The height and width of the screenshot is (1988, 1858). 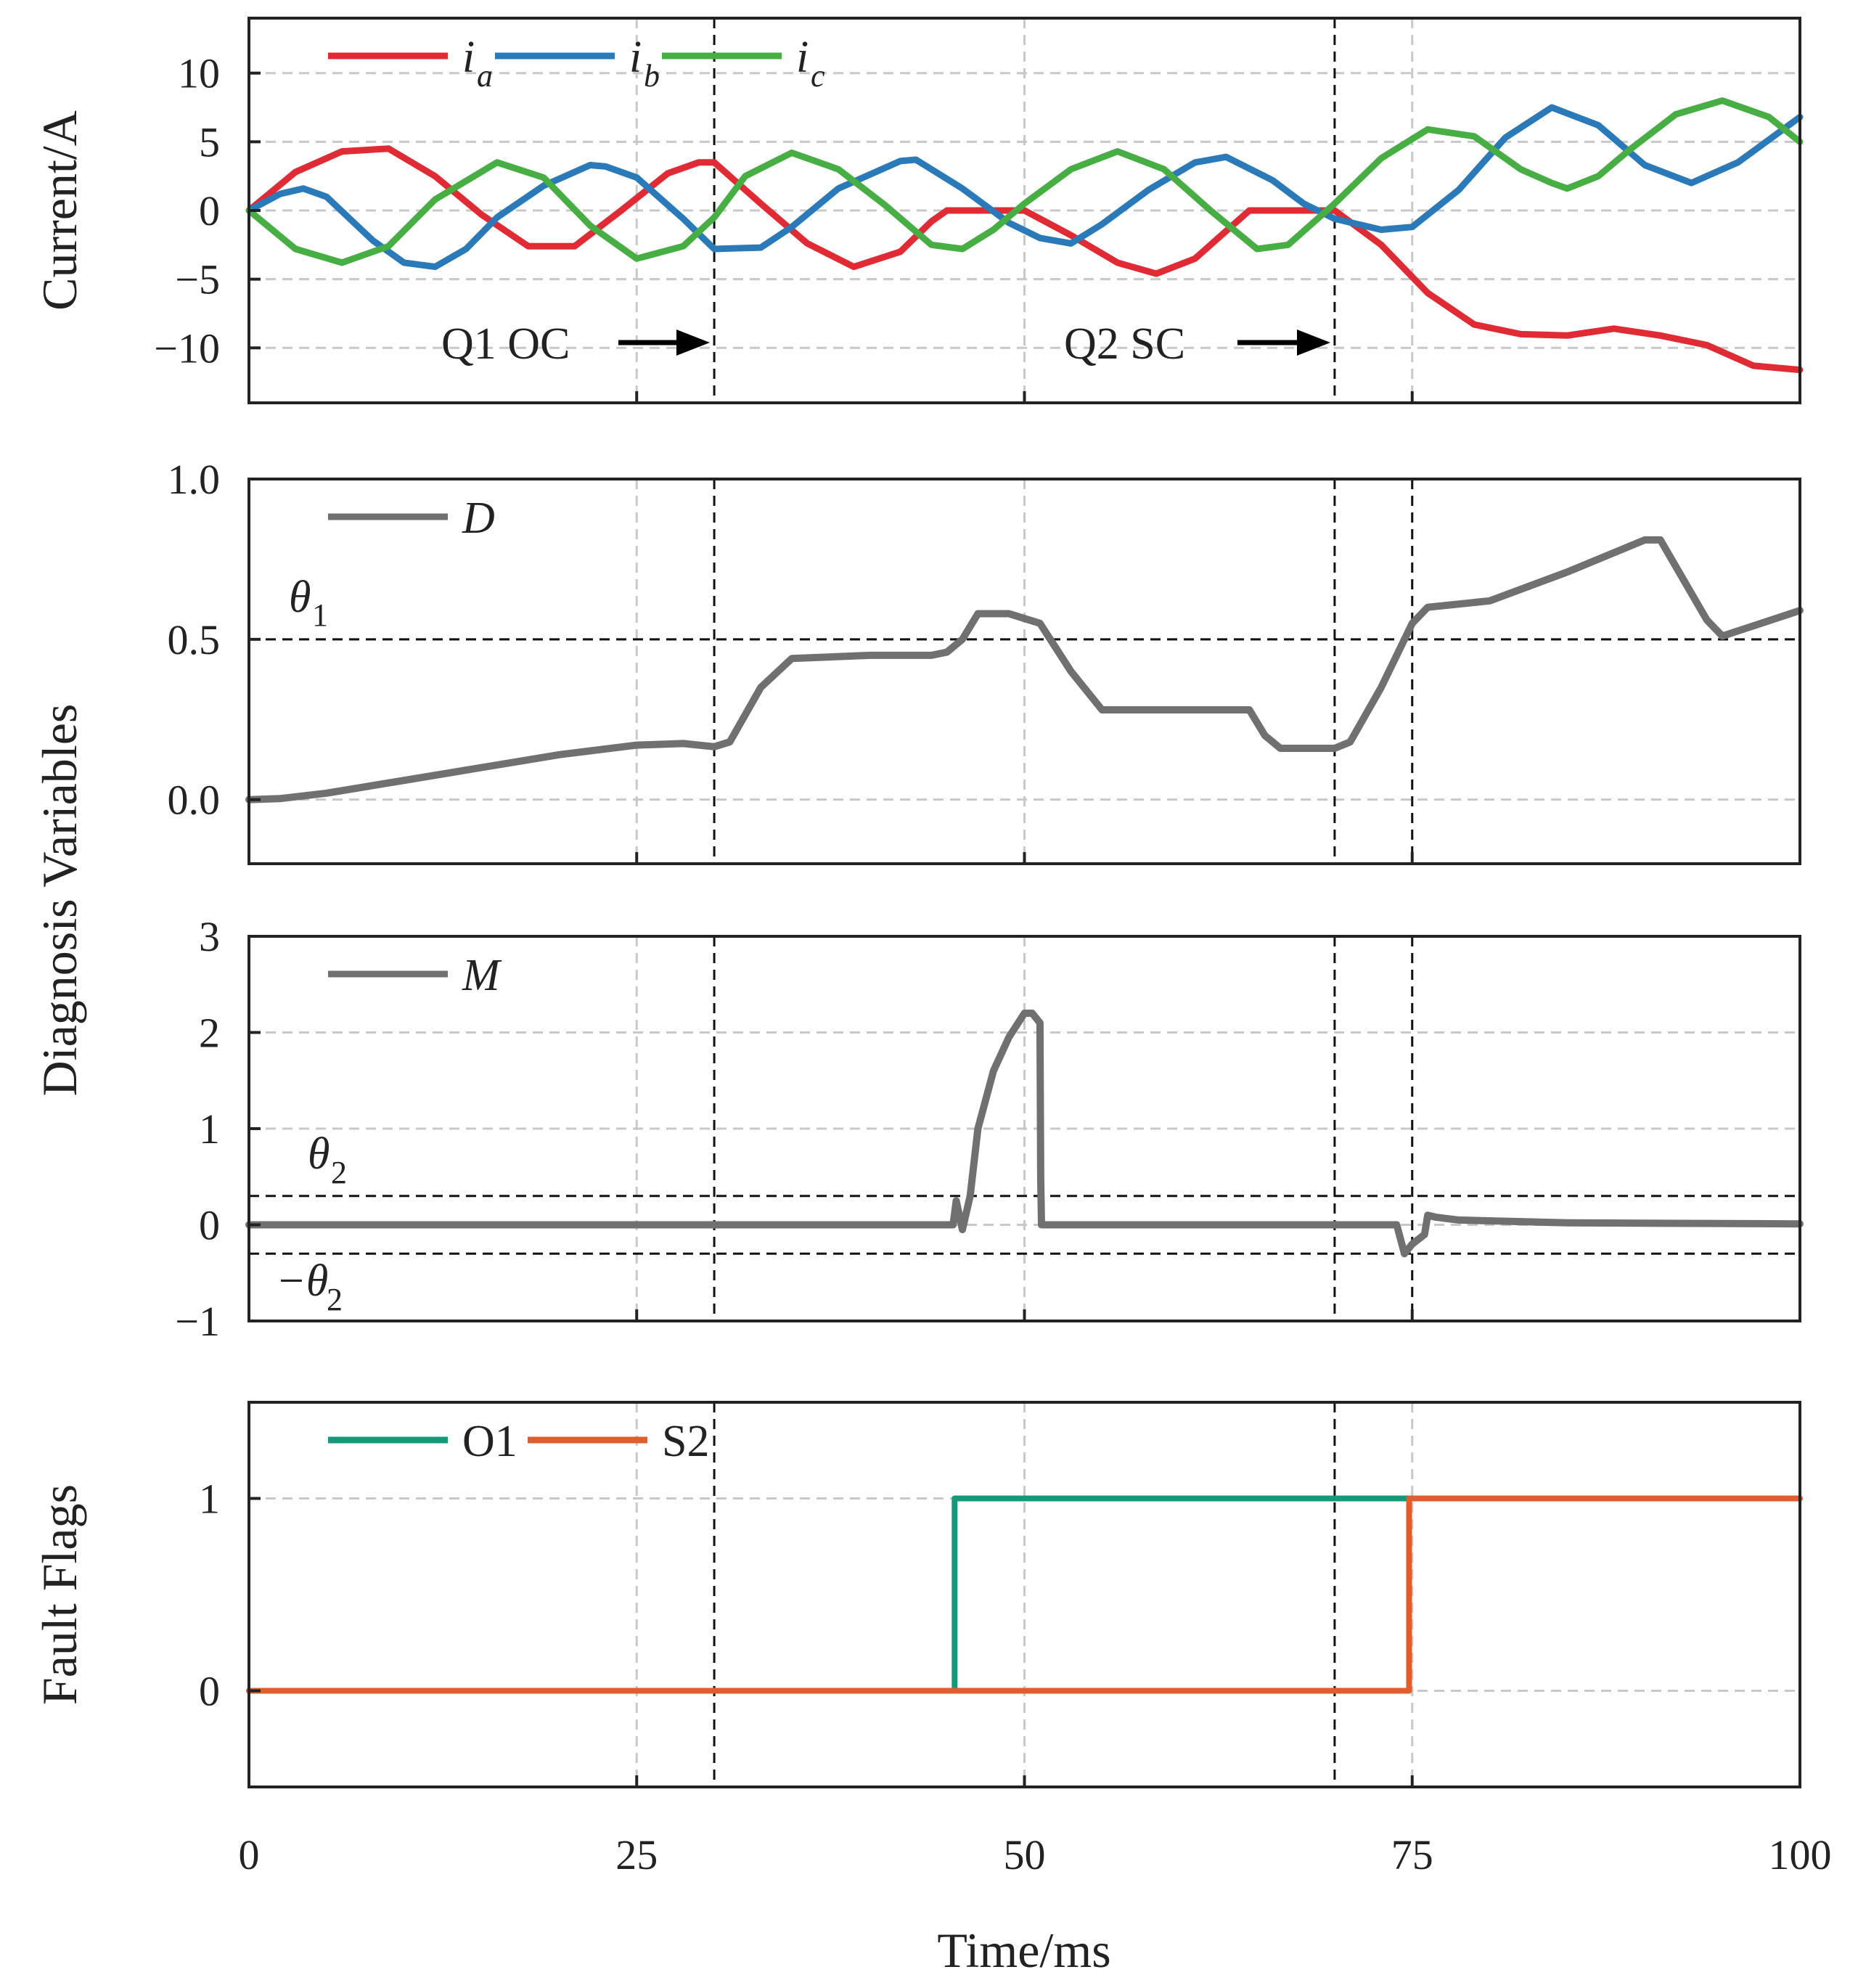 What do you see at coordinates (60, 1594) in the screenshot?
I see `flags-axis-title: Fault Flags` at bounding box center [60, 1594].